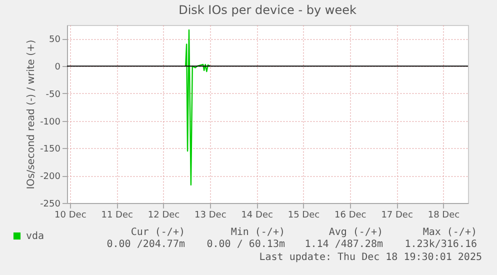  Describe the element at coordinates (304, 215) in the screenshot. I see `x-tick-label: 15 Dec` at that location.